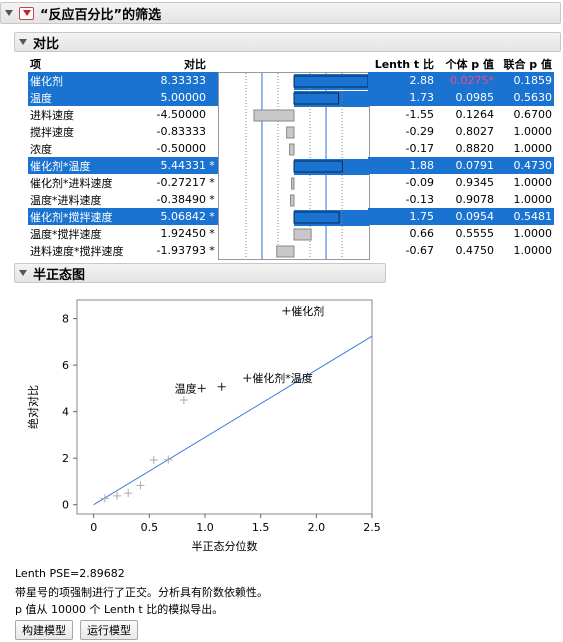 Image resolution: width=563 pixels, height=642 pixels. What do you see at coordinates (401, 165) in the screenshot?
I see `lenth-t-cell: 1.88` at bounding box center [401, 165].